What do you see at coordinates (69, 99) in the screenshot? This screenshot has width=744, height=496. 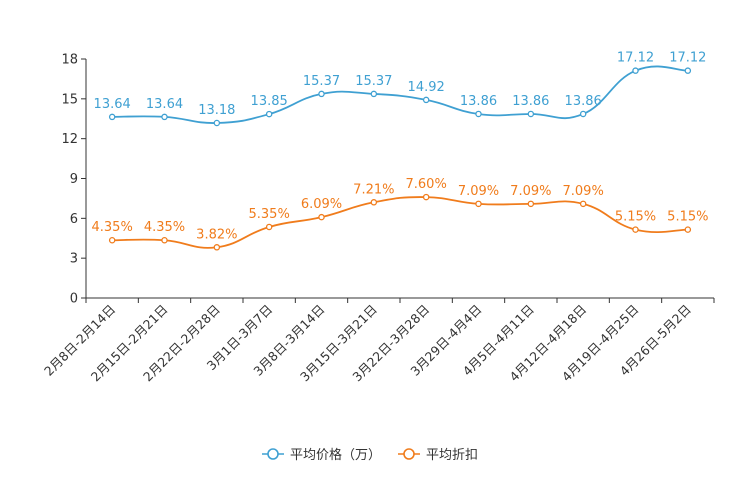 I see `y-tick-label: 15` at bounding box center [69, 99].